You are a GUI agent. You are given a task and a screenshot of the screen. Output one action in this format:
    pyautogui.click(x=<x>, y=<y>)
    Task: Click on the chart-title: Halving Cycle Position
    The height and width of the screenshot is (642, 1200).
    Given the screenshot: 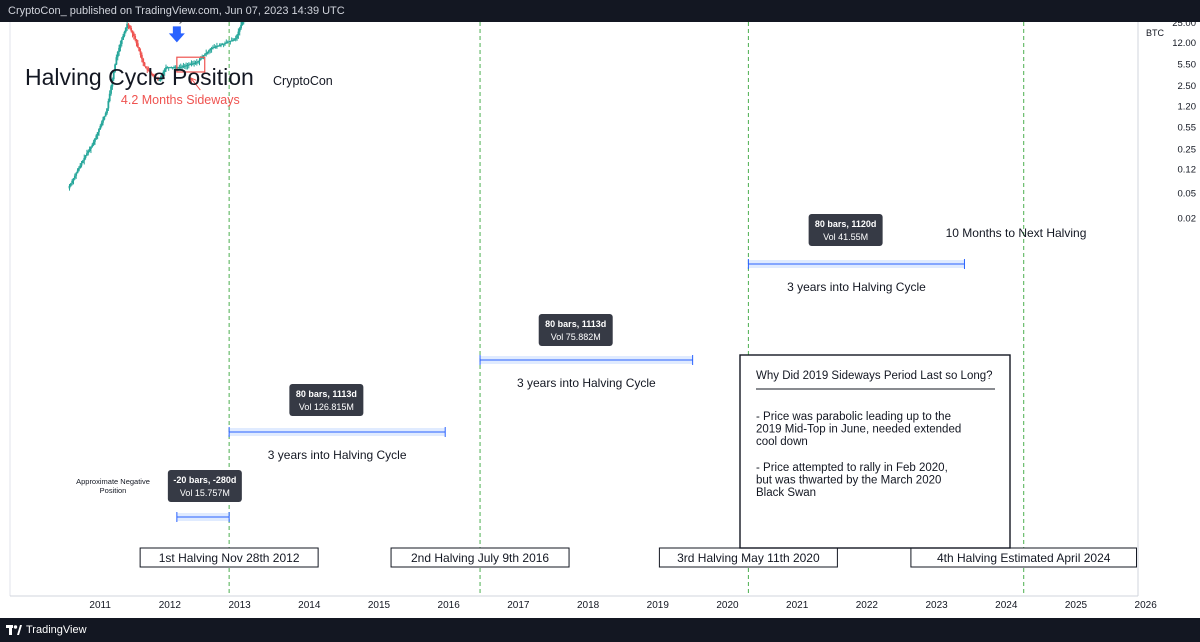 What is the action you would take?
    pyautogui.click(x=139, y=77)
    